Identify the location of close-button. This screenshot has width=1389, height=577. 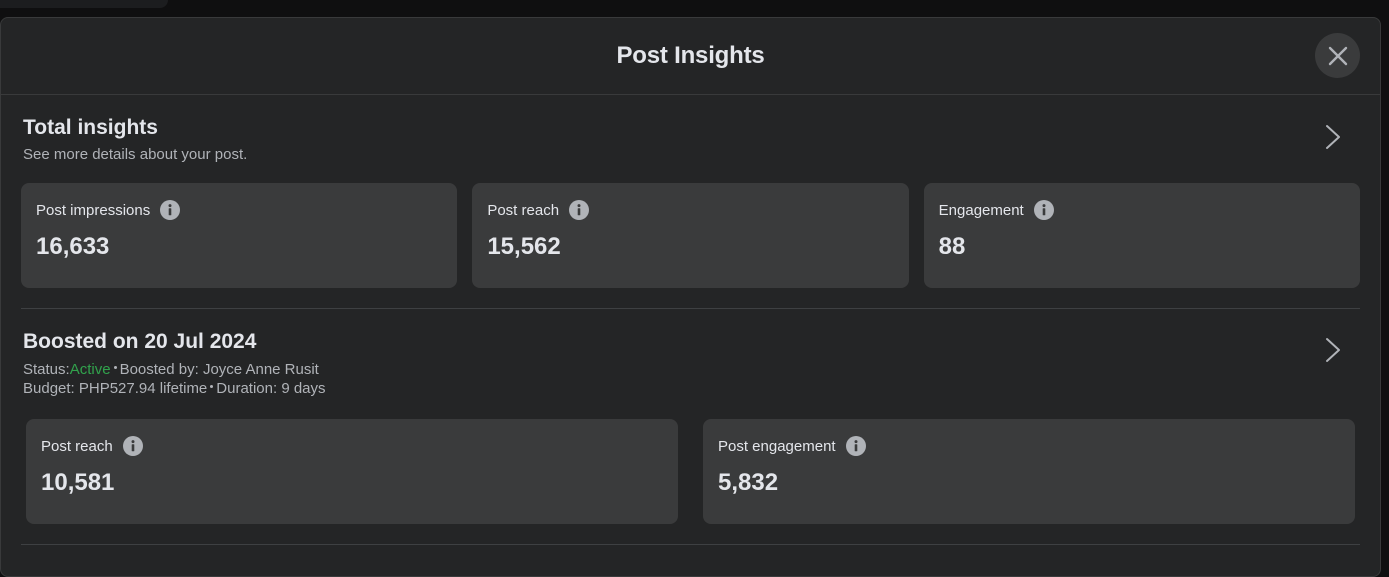
(1337, 55).